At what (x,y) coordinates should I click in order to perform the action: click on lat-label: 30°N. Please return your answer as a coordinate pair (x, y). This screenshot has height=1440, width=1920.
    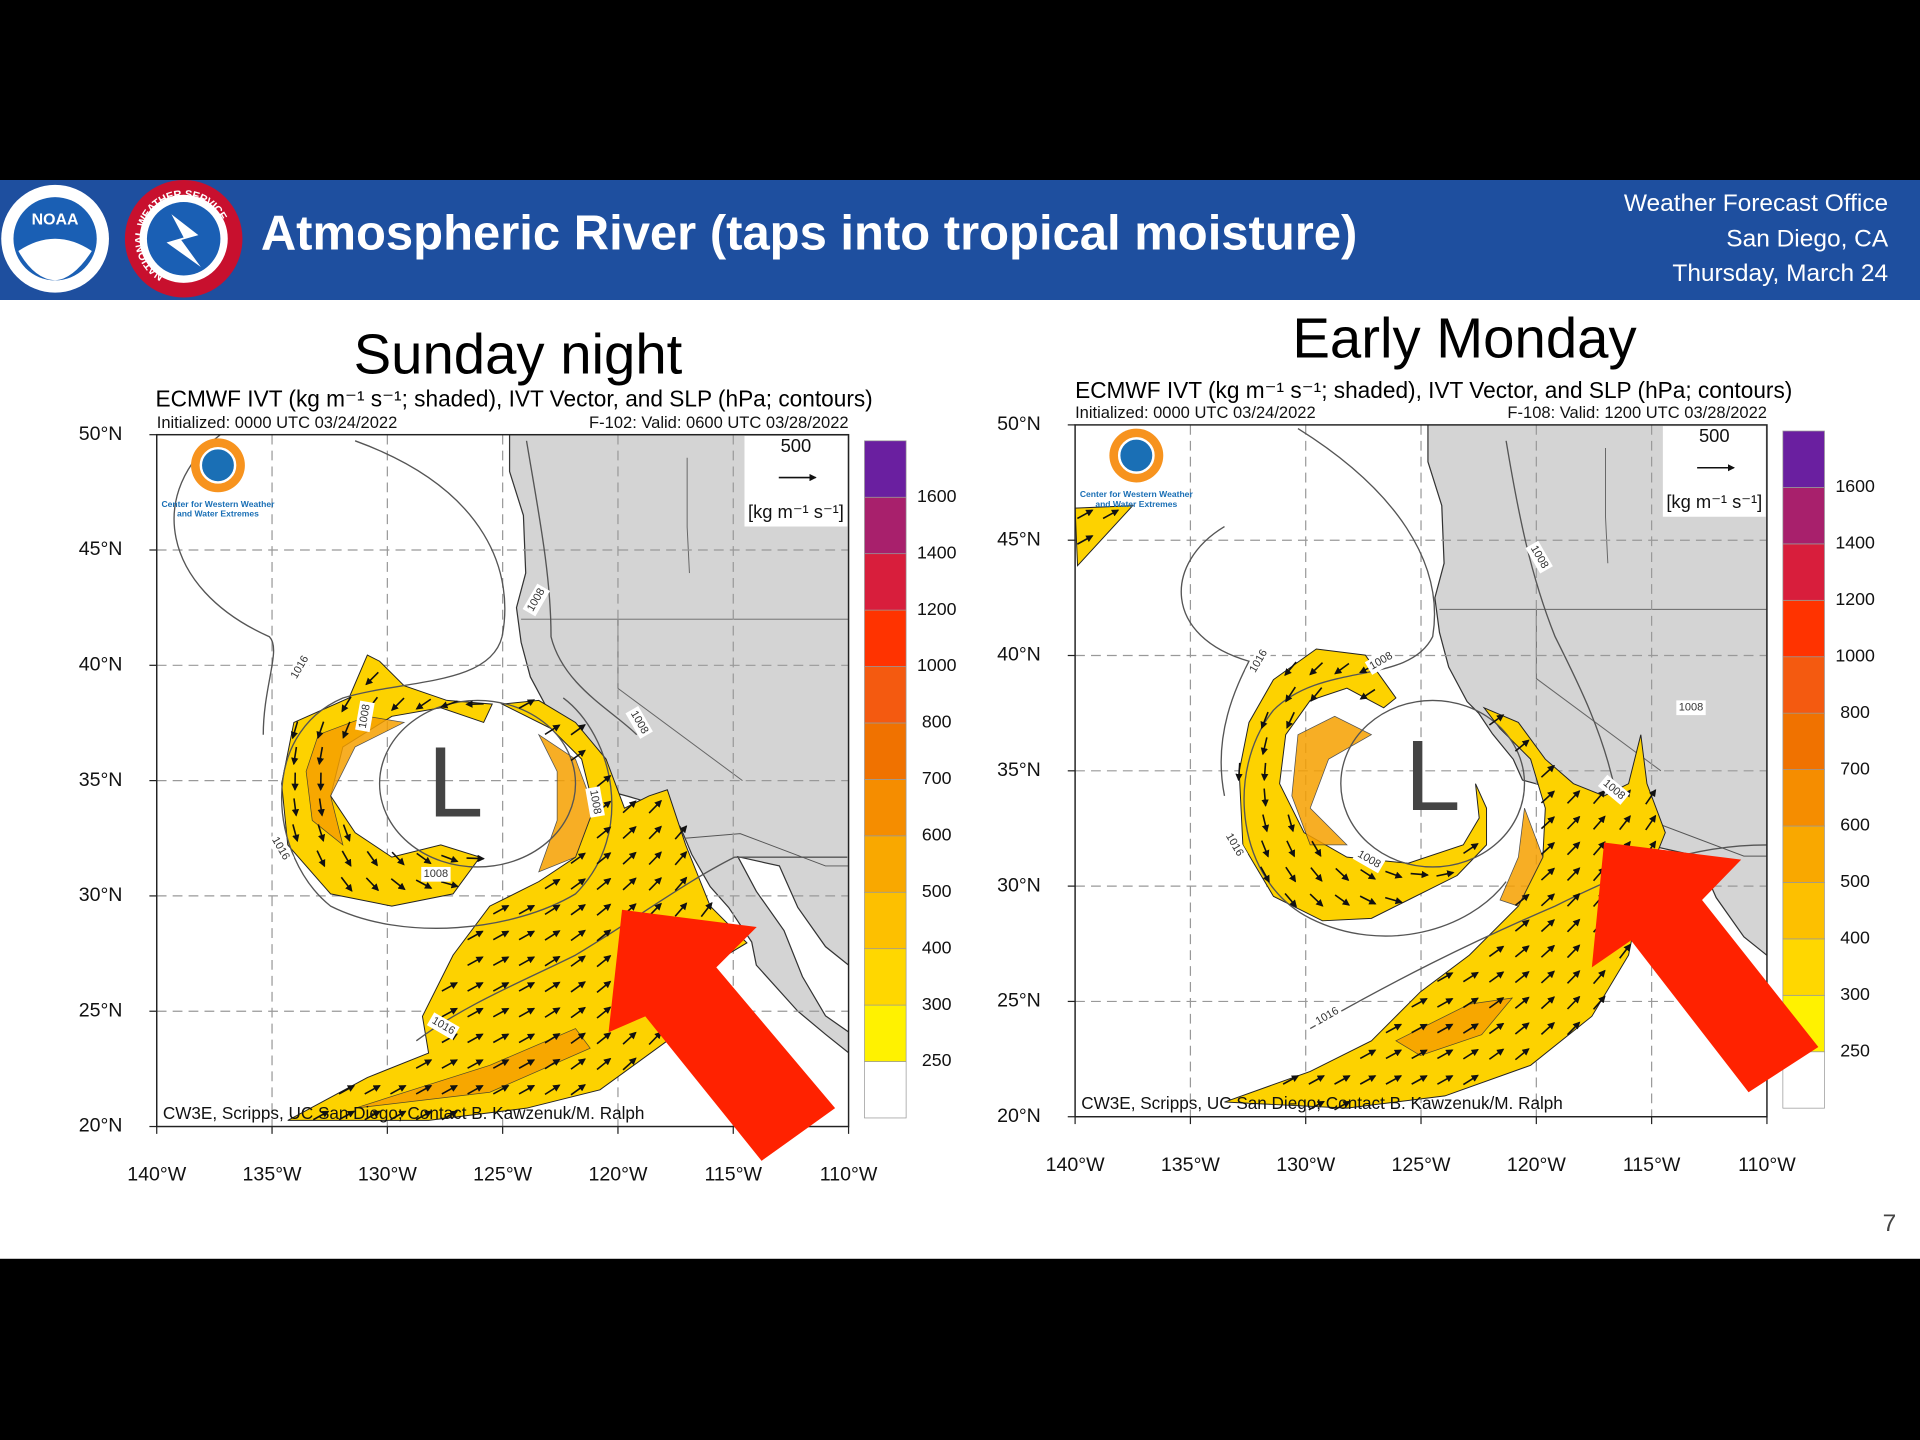
    Looking at the image, I should click on (1019, 885).